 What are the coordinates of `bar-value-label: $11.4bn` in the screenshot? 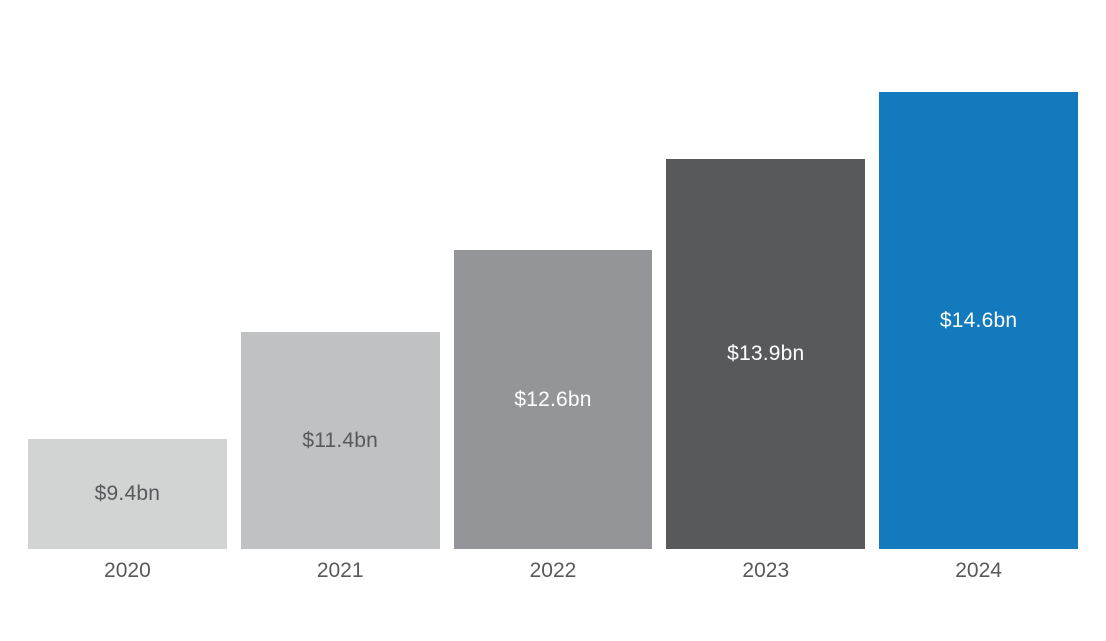 It's located at (340, 440).